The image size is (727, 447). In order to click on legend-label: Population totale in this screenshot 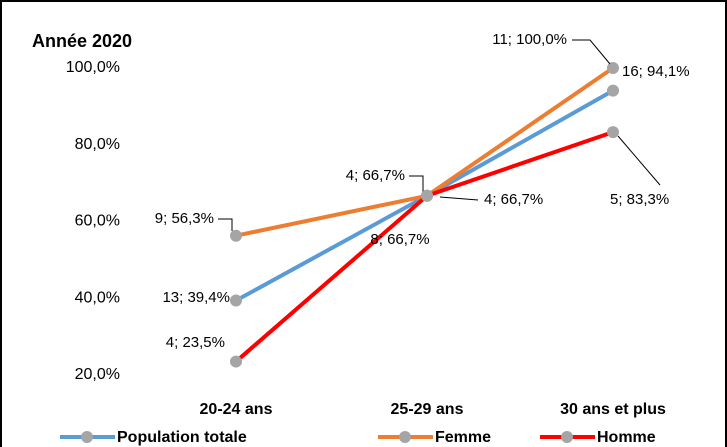, I will do `click(182, 437)`.